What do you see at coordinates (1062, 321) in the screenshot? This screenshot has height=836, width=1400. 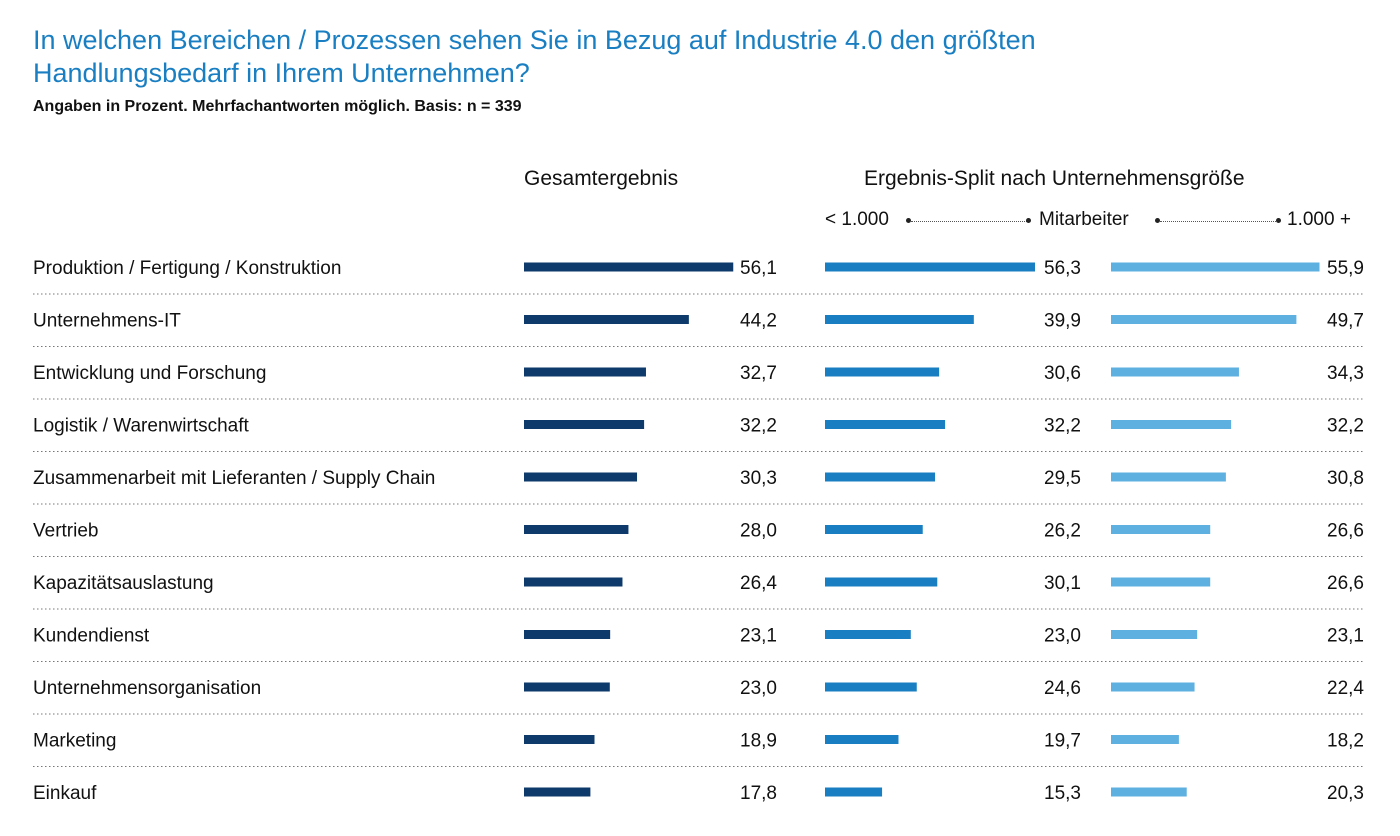 I see `data-label-small: 39,9` at bounding box center [1062, 321].